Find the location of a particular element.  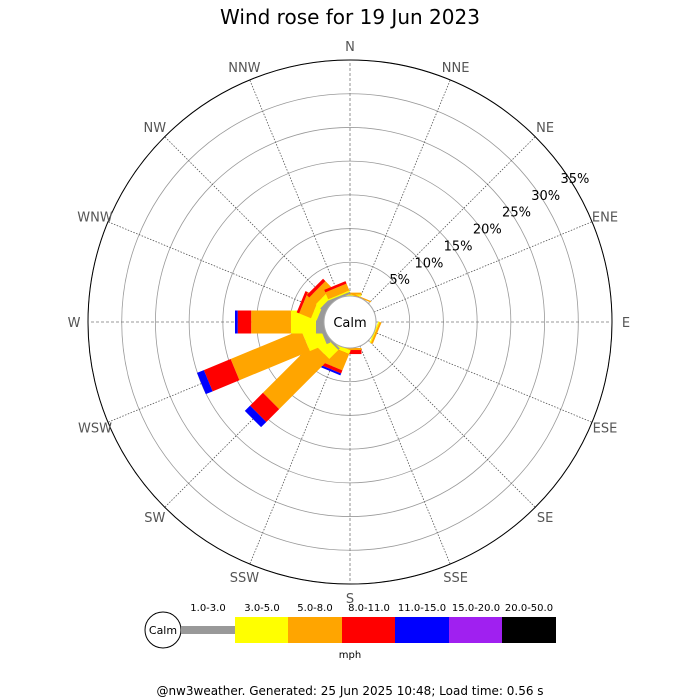

legend-bin-label: 1.0-3.0 is located at coordinates (207, 608).